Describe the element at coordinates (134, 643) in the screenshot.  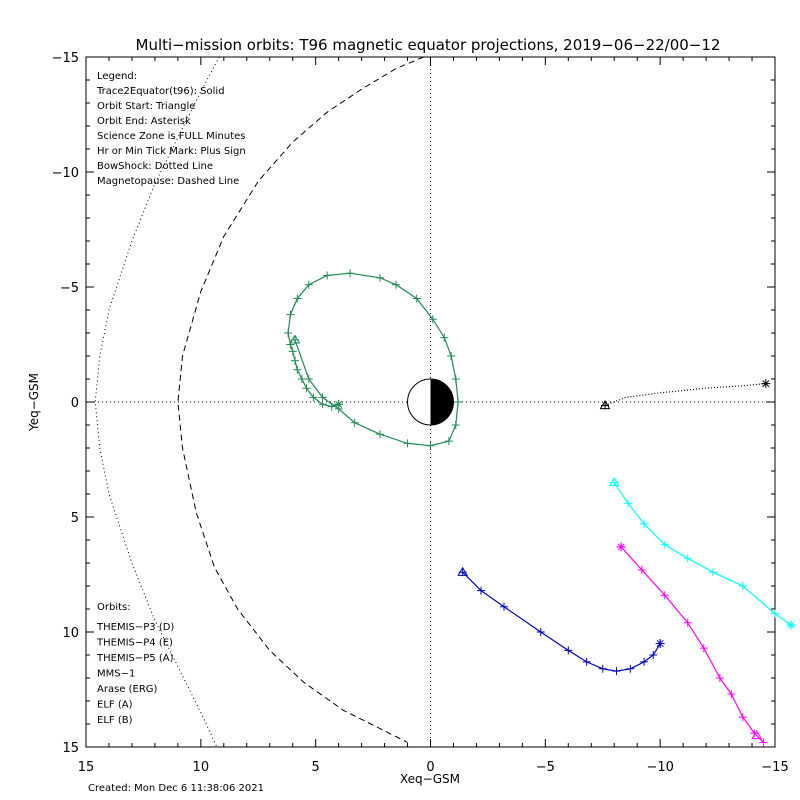
I see `orbit-legend-entry: THEMIS−P4 (E)` at that location.